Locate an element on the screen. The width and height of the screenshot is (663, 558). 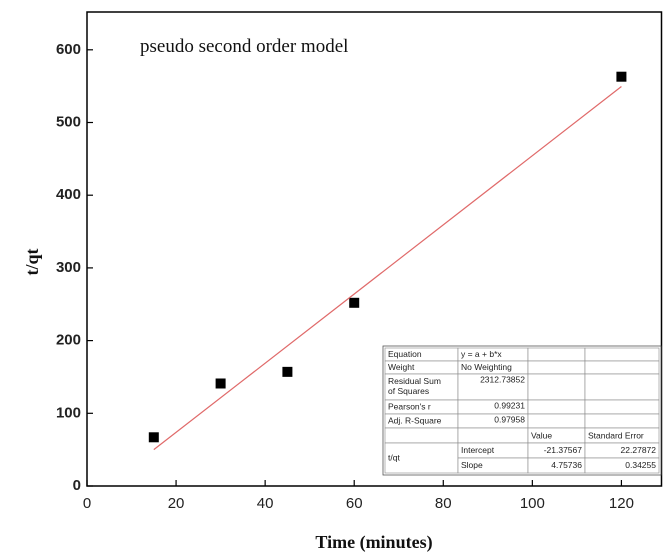
stat-label: Equation is located at coordinates (405, 354).